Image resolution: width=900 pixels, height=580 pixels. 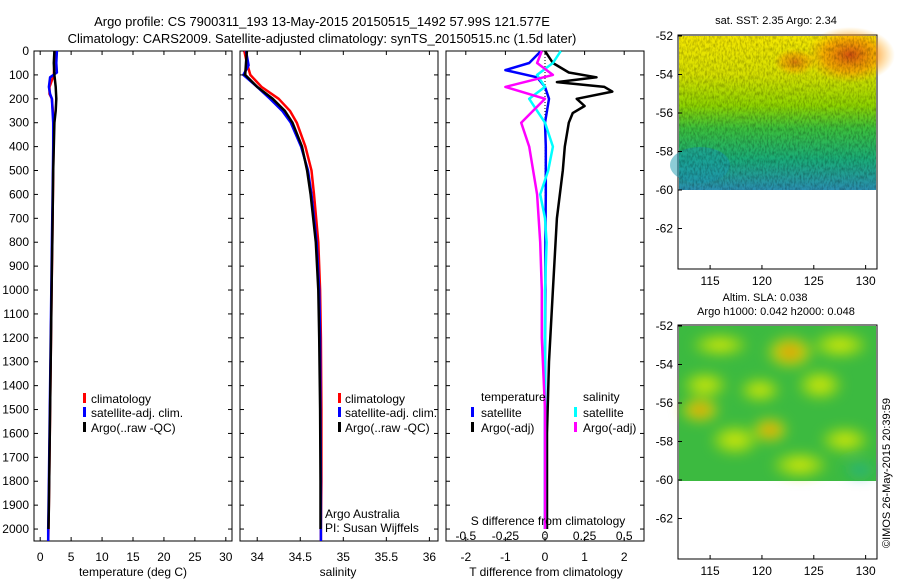 I want to click on xtick-label: 30, so click(x=226, y=557).